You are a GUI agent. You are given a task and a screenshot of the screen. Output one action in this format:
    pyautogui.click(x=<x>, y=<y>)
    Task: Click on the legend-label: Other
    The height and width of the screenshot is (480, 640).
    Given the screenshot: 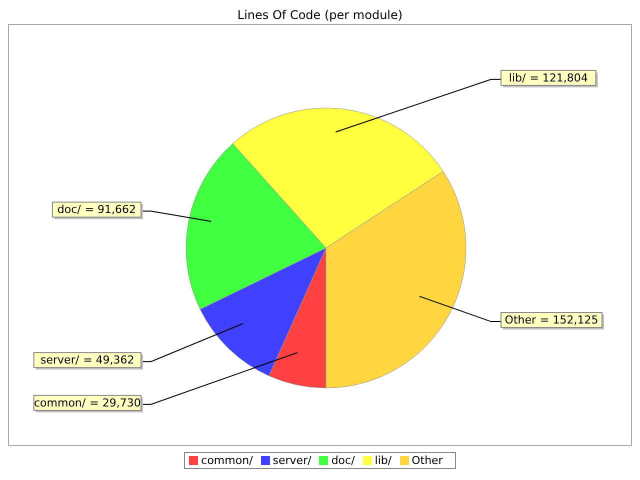 What is the action you would take?
    pyautogui.click(x=426, y=460)
    